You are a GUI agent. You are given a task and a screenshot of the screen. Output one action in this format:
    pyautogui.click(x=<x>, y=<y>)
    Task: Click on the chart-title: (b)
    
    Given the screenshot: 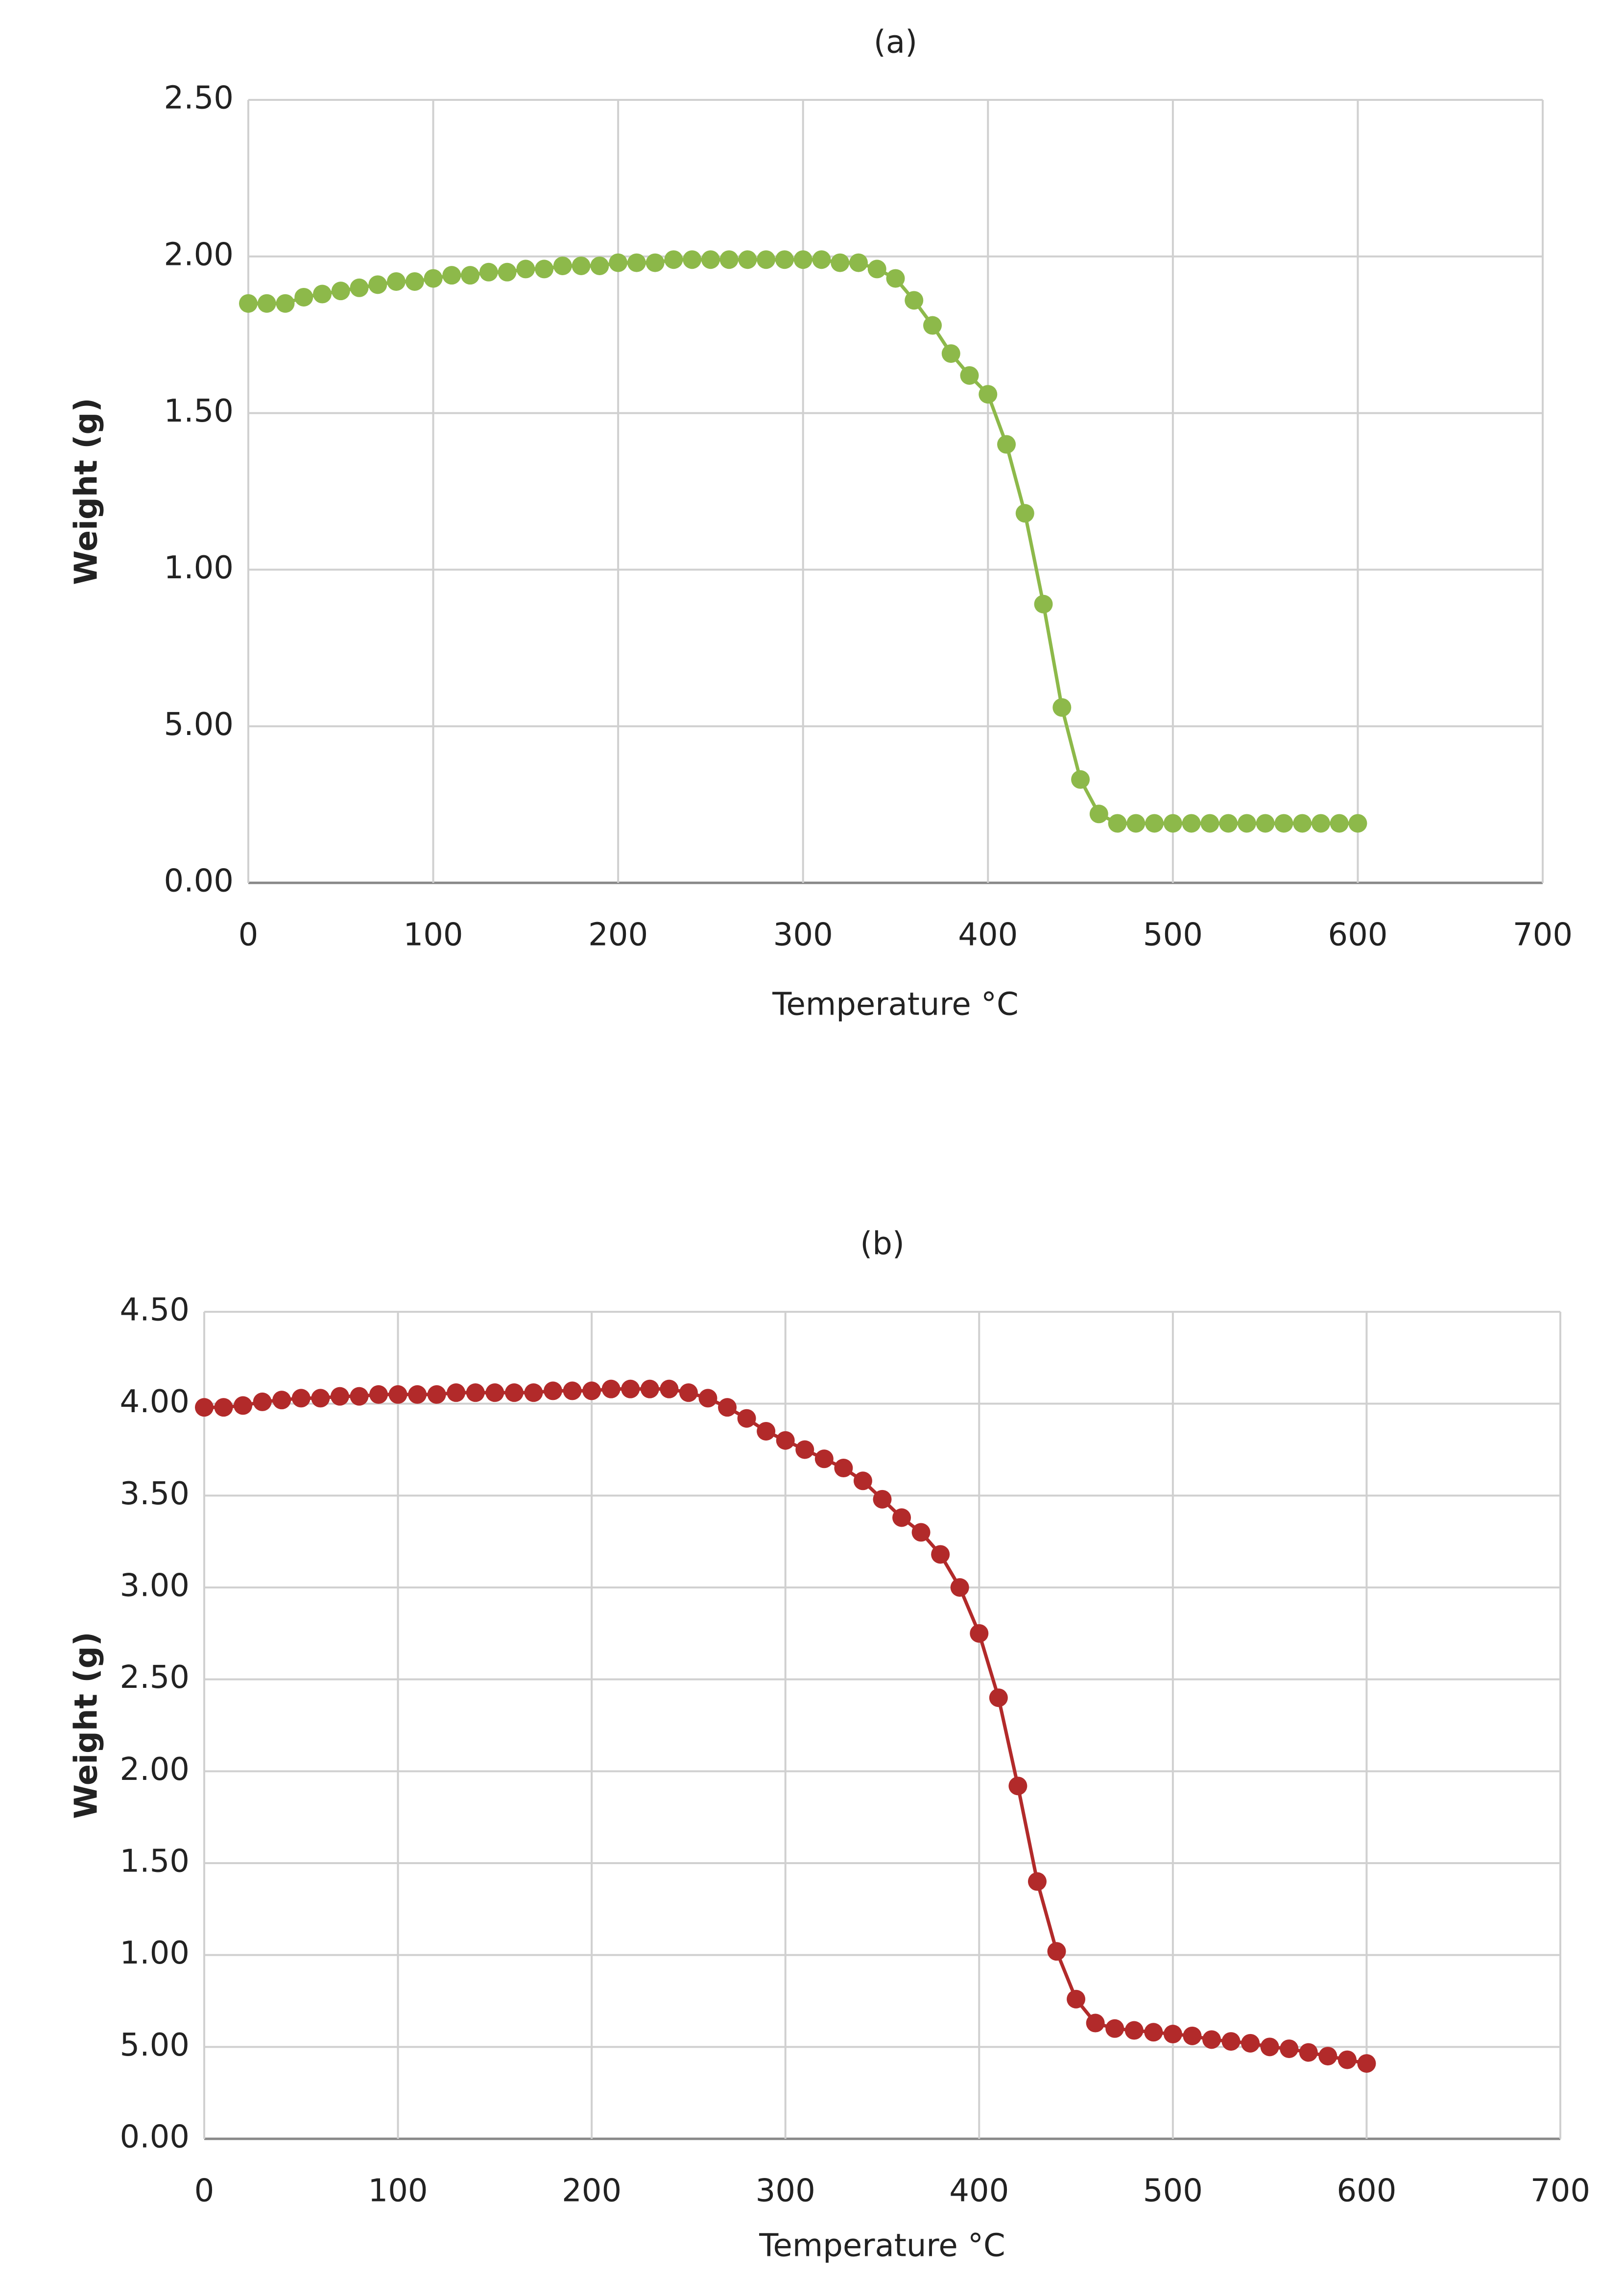 What is the action you would take?
    pyautogui.click(x=882, y=1244)
    